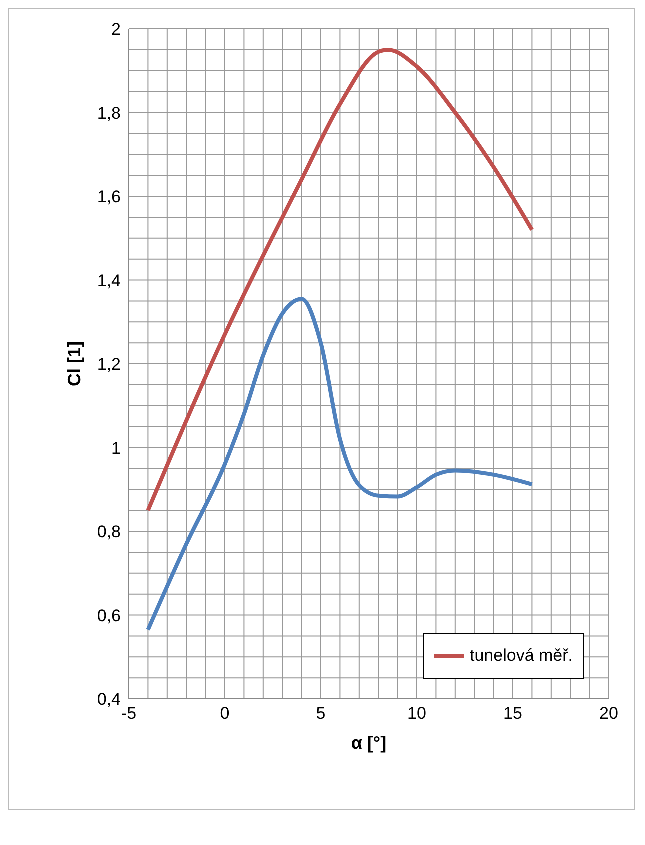  What do you see at coordinates (74, 364) in the screenshot?
I see `y-axis-title: Cl [1]` at bounding box center [74, 364].